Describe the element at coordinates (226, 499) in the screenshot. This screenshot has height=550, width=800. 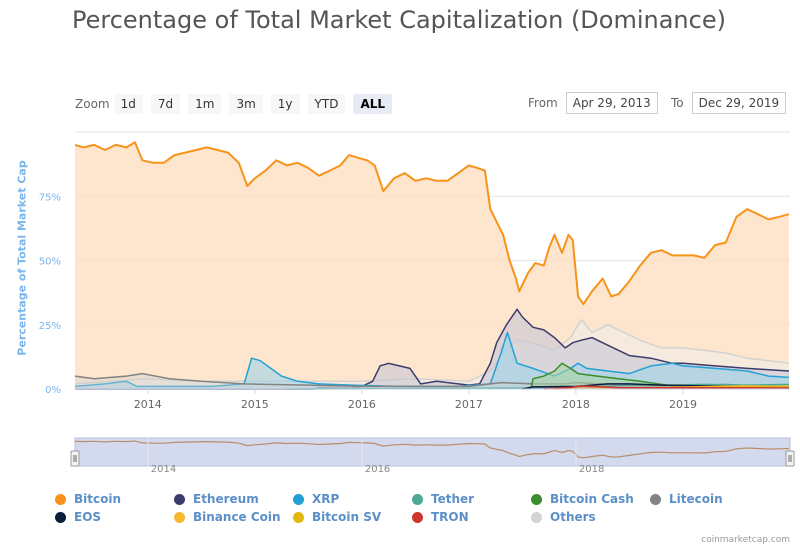
I see `legend-label: Ethereum` at that location.